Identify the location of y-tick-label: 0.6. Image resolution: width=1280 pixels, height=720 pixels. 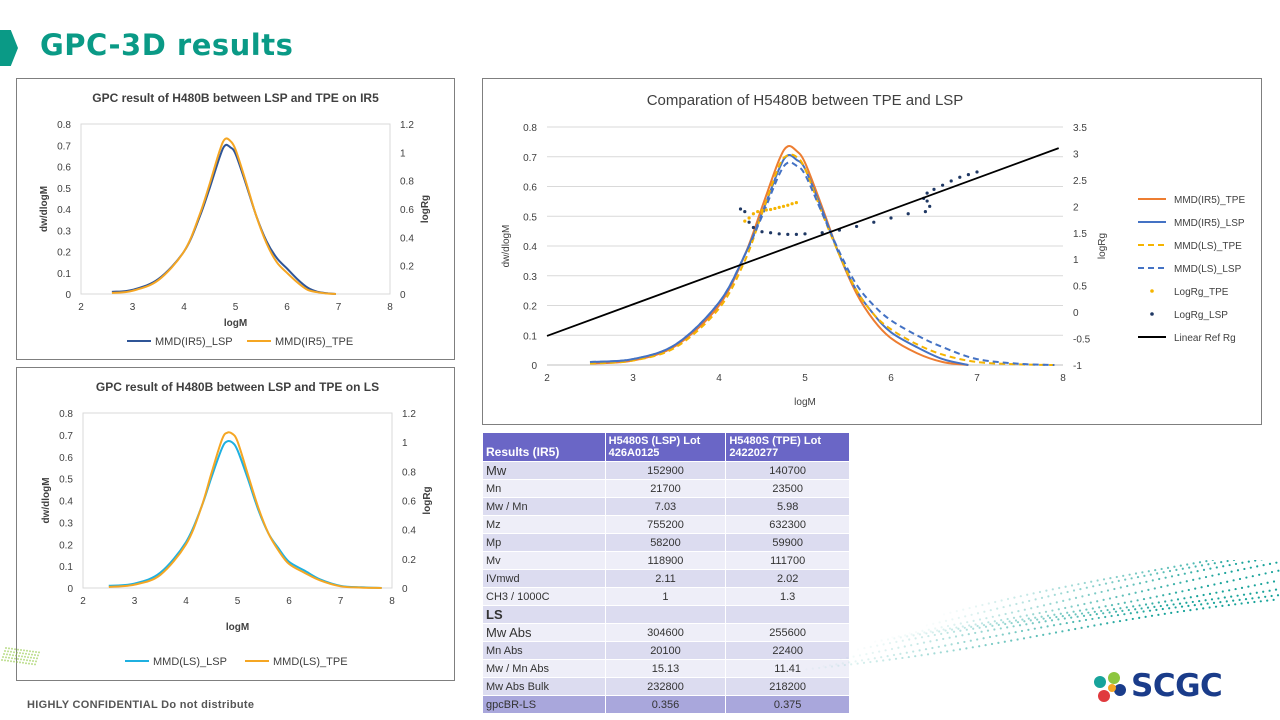
(64, 168).